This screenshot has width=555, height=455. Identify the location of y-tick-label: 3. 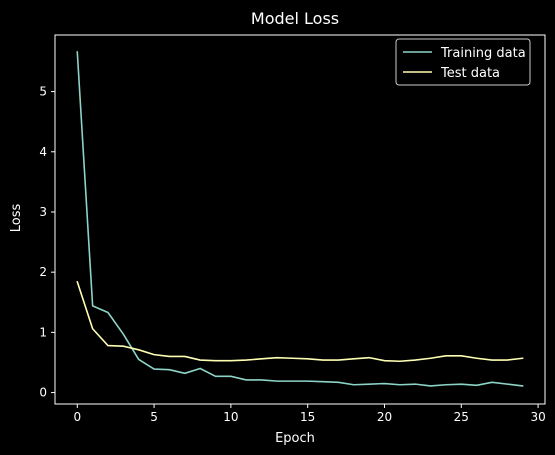
(43, 212).